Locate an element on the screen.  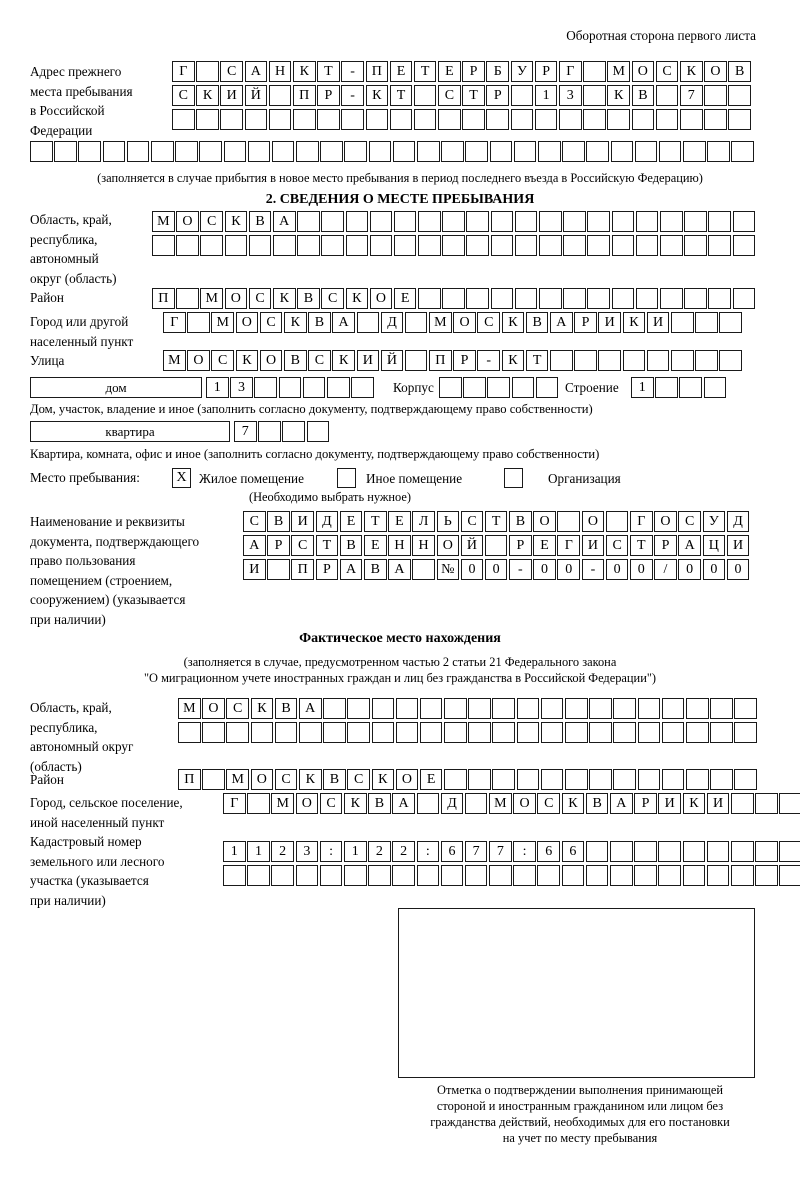
street-cell-5: О is located at coordinates (271, 360).